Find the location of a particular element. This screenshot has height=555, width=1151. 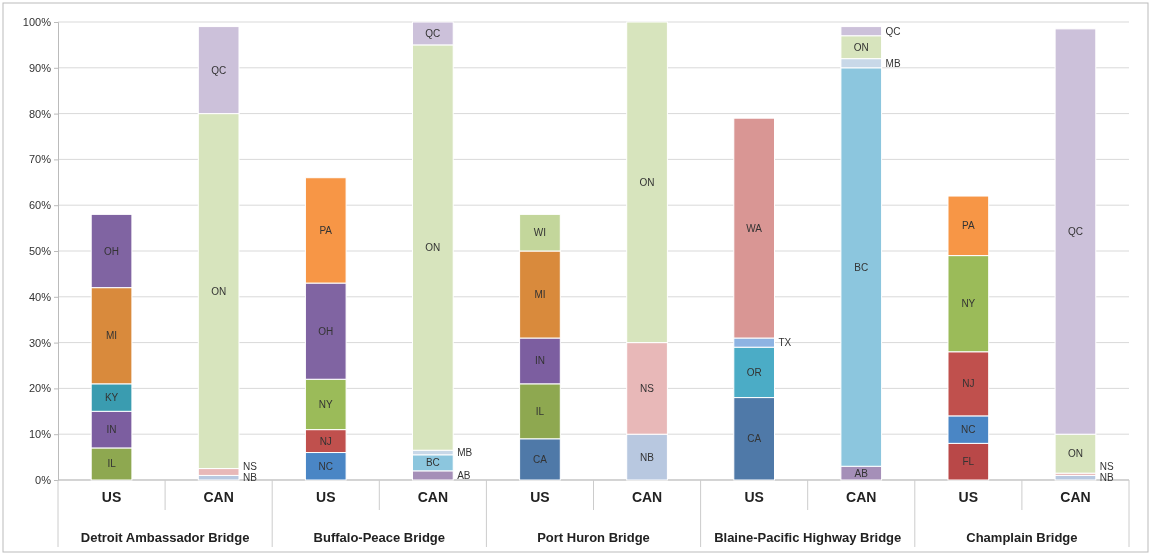

series-label: NJ is located at coordinates (325, 441).